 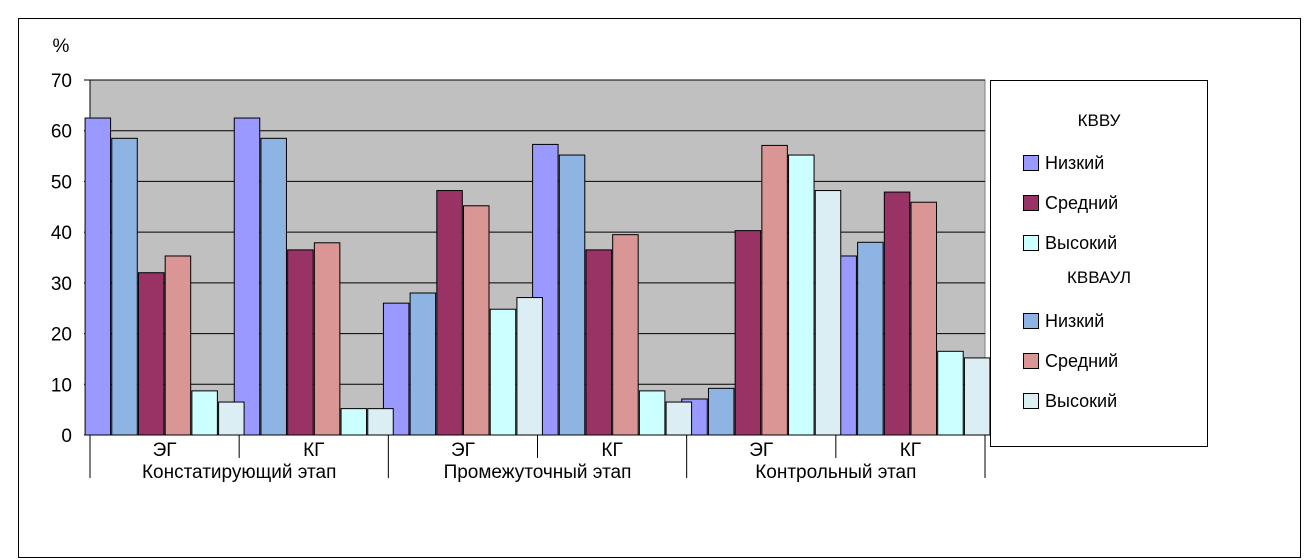 What do you see at coordinates (66, 436) in the screenshot?
I see `y-tick-label: 0` at bounding box center [66, 436].